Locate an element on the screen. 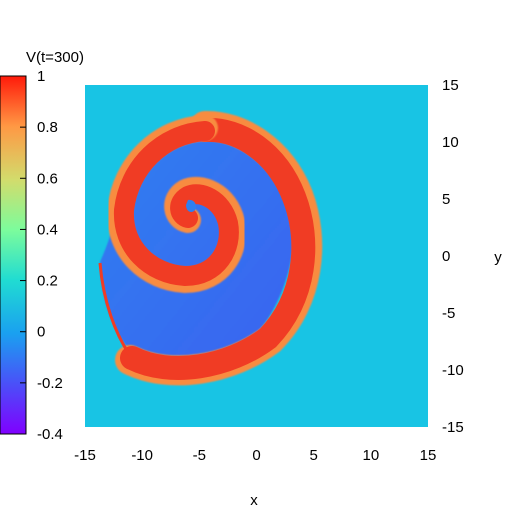  x-tick-label: -15 is located at coordinates (85, 455).